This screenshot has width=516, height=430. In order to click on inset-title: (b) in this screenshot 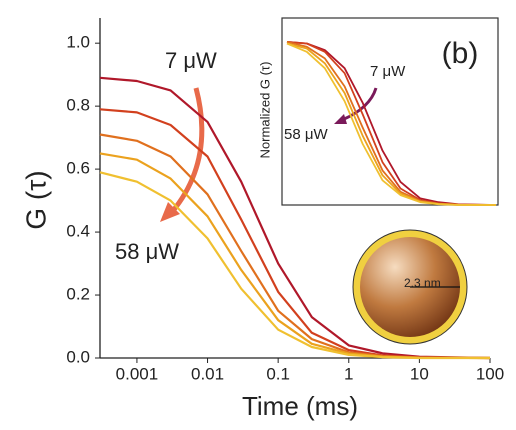, I will do `click(460, 53)`.